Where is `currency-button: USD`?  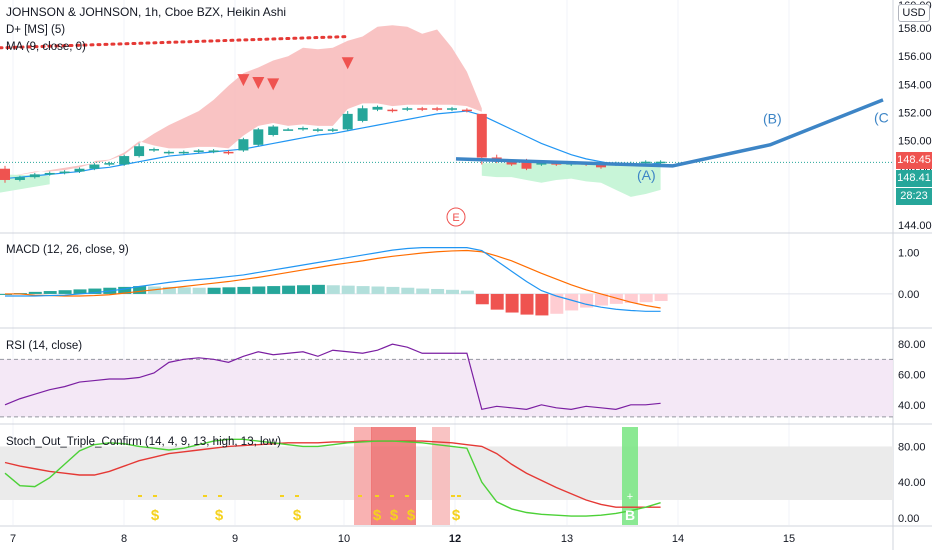
currency-button: USD is located at coordinates (914, 13).